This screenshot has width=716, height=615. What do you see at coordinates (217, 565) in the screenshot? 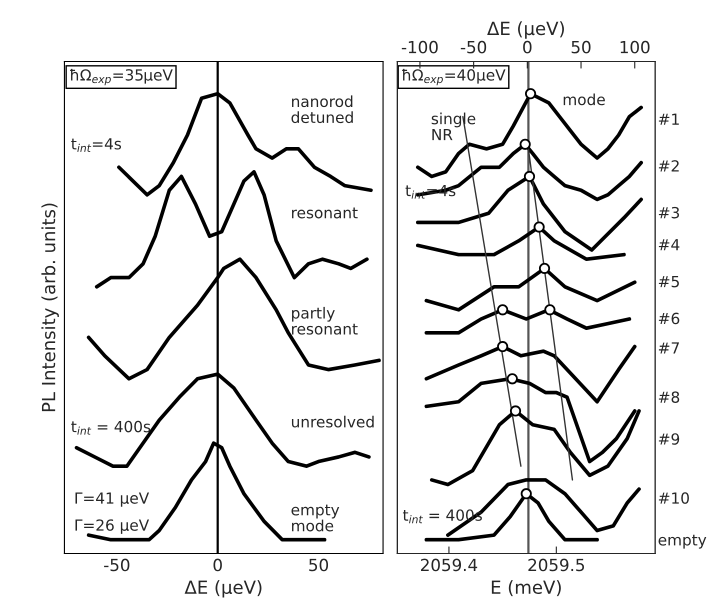
I see `x-tick-label: 0` at bounding box center [217, 565].